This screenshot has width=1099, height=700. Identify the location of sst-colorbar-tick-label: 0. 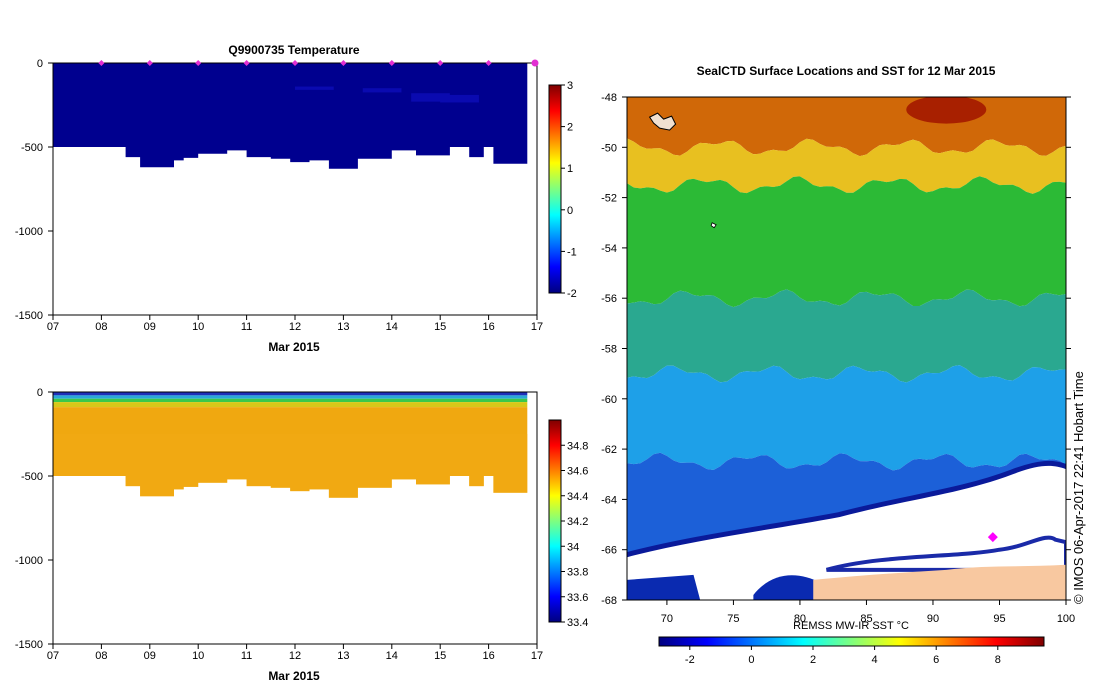
(751, 660).